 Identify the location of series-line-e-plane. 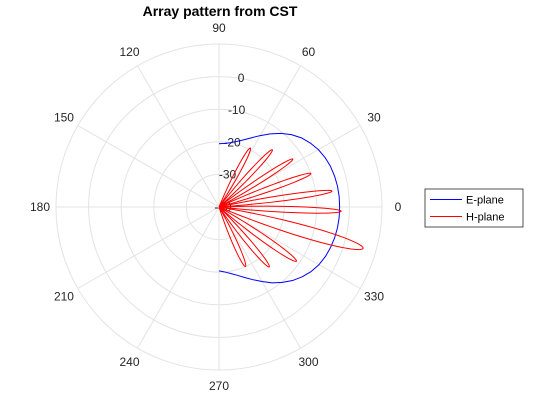
(279, 208).